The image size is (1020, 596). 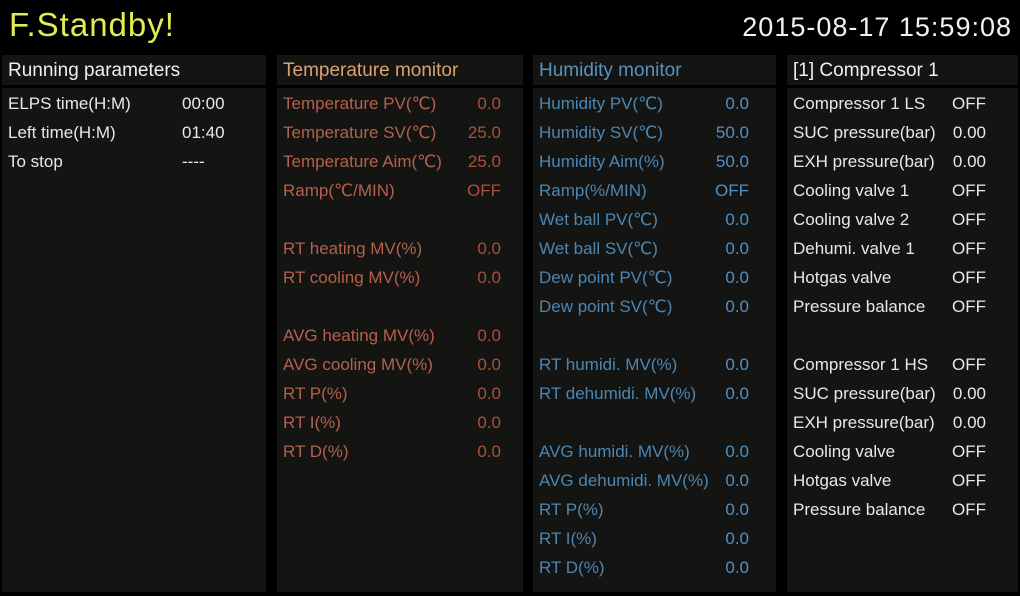 I want to click on monitor-row: To stop ----, so click(x=134, y=161).